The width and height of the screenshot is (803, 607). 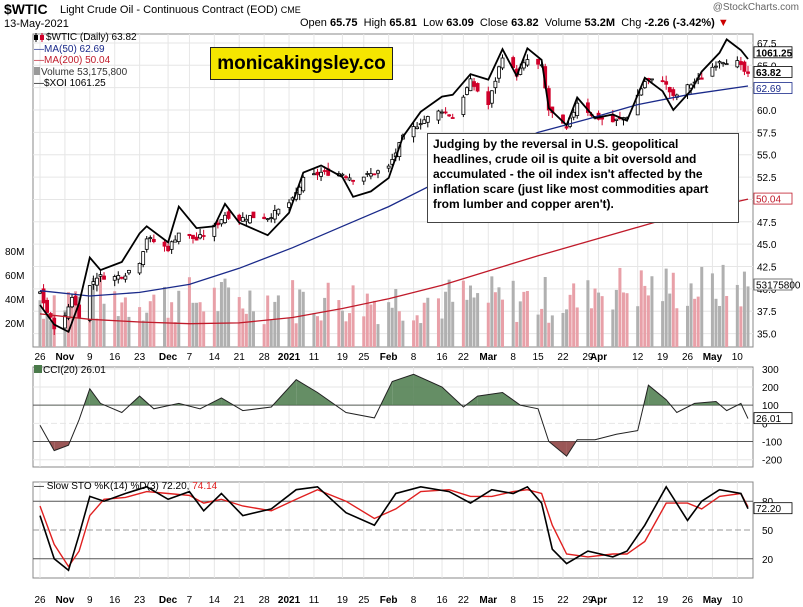 What do you see at coordinates (301, 63) in the screenshot?
I see `brand-banner: monicakingsley.co` at bounding box center [301, 63].